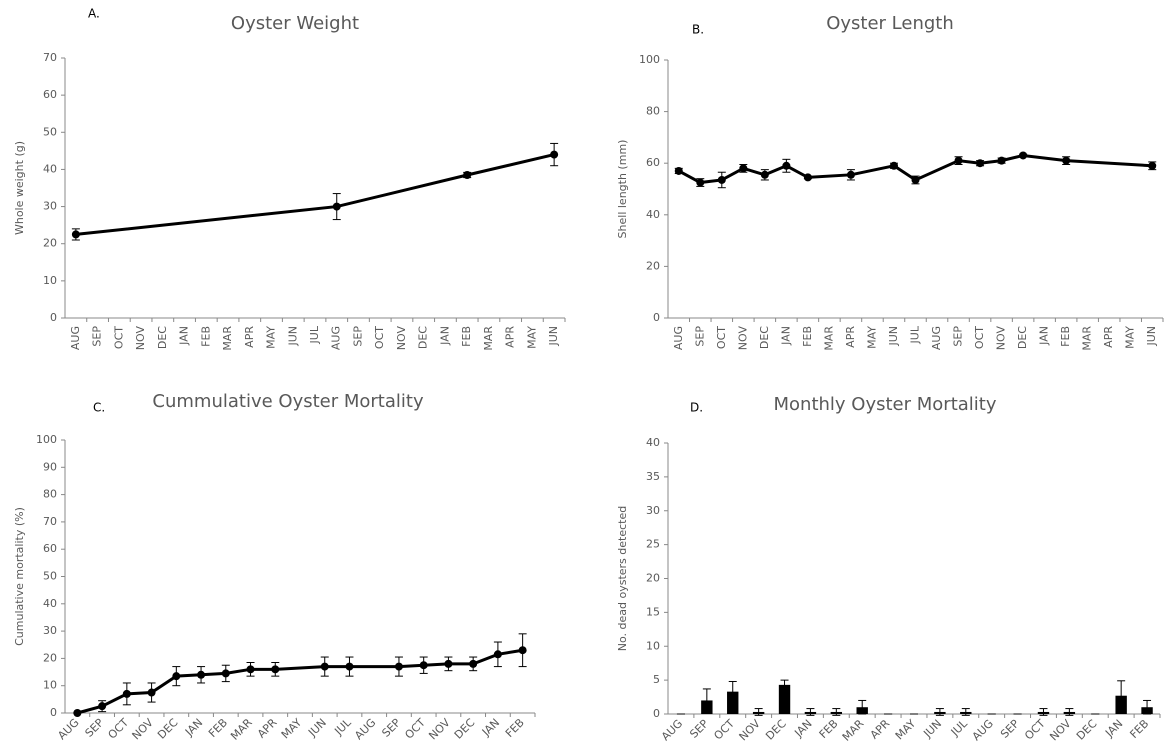 The height and width of the screenshot is (751, 1167). Describe the element at coordinates (50, 521) in the screenshot. I see `y-tick-label: 70` at that location.